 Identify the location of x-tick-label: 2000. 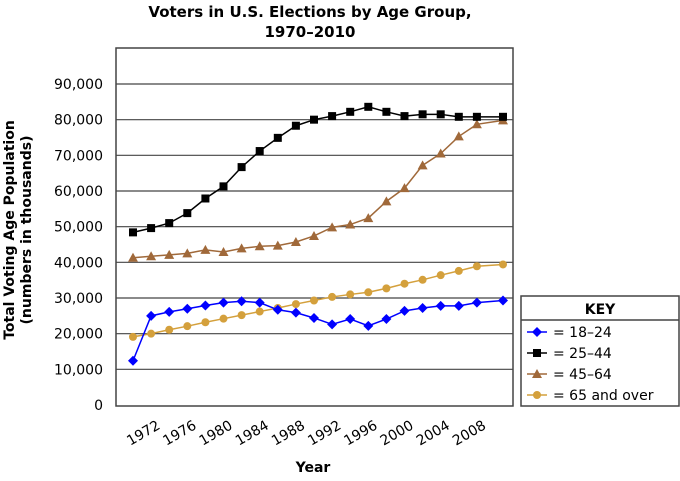
(397, 434).